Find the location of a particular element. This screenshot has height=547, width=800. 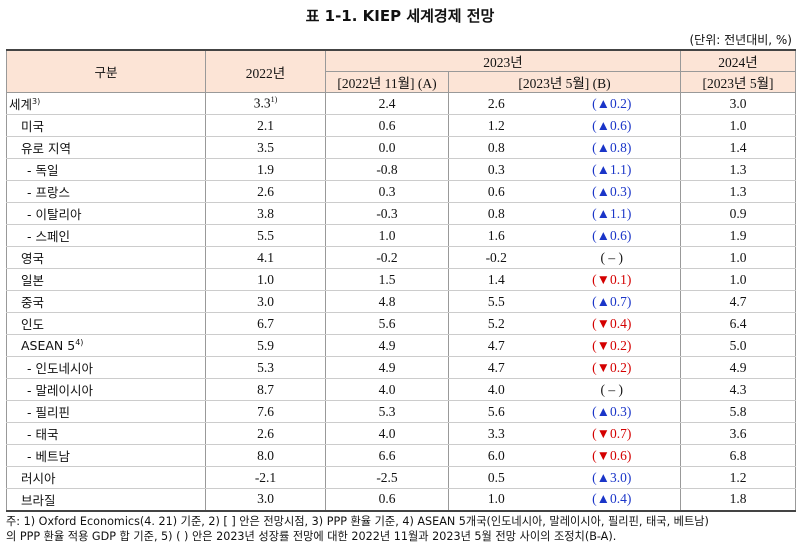

header-cell: 2022년 is located at coordinates (265, 71).